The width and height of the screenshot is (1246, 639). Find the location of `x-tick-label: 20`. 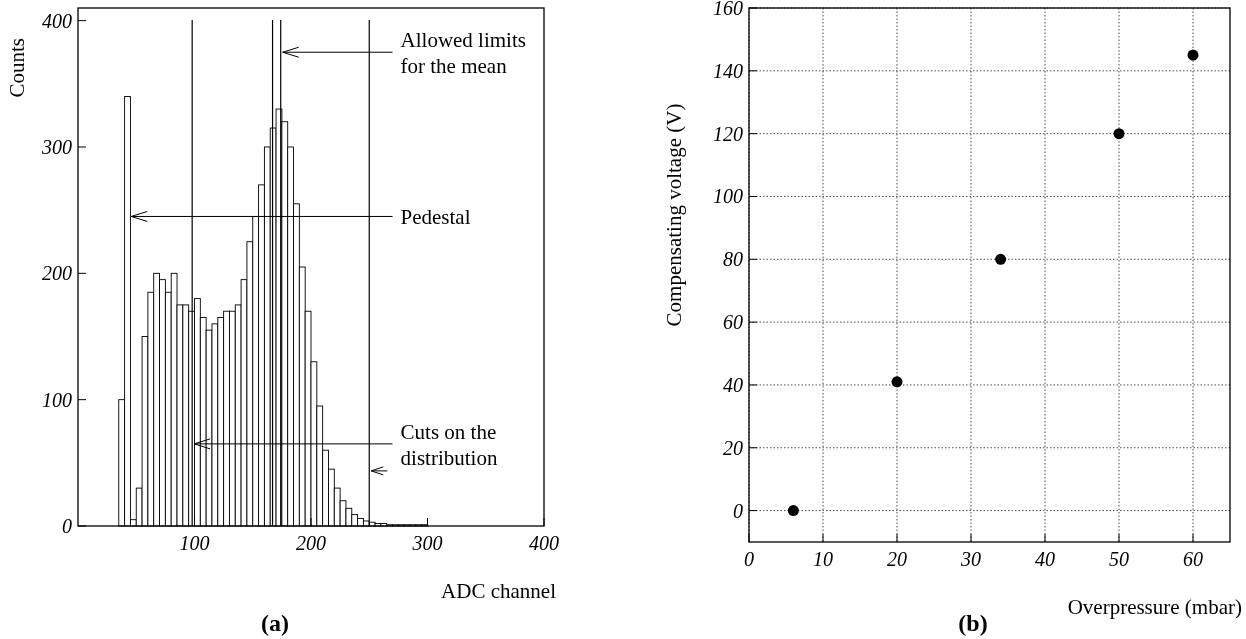

x-tick-label: 20 is located at coordinates (897, 559).